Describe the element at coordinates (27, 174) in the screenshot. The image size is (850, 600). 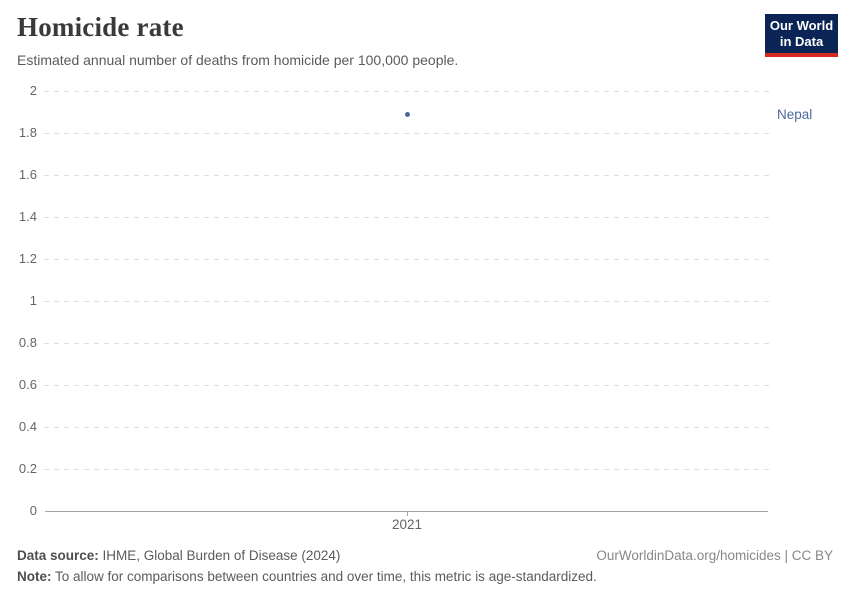
I see `y-tick-label: 1.6` at that location.